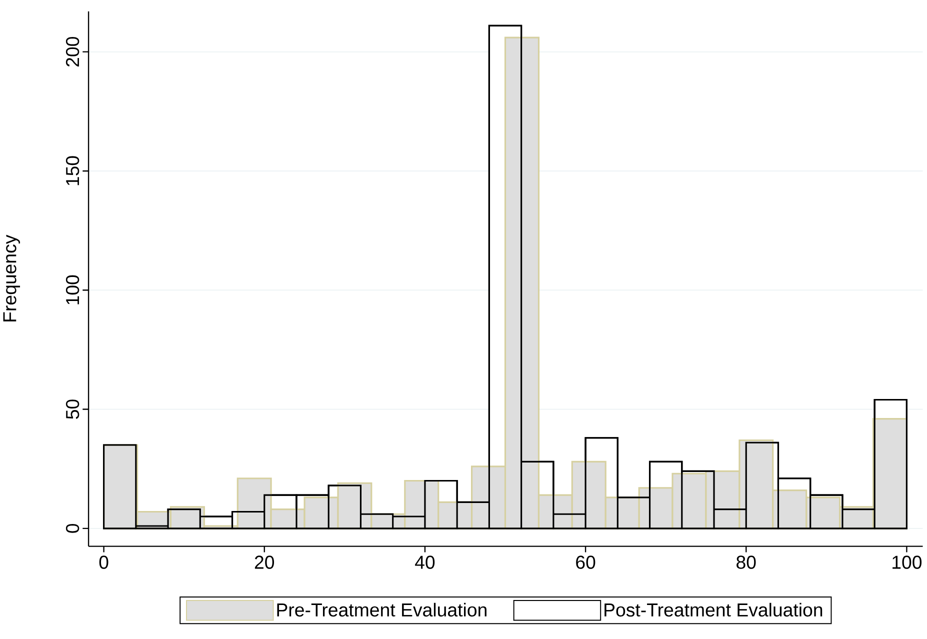 This screenshot has width=927, height=639. What do you see at coordinates (73, 171) in the screenshot?
I see `y-tick-label: 150` at bounding box center [73, 171].